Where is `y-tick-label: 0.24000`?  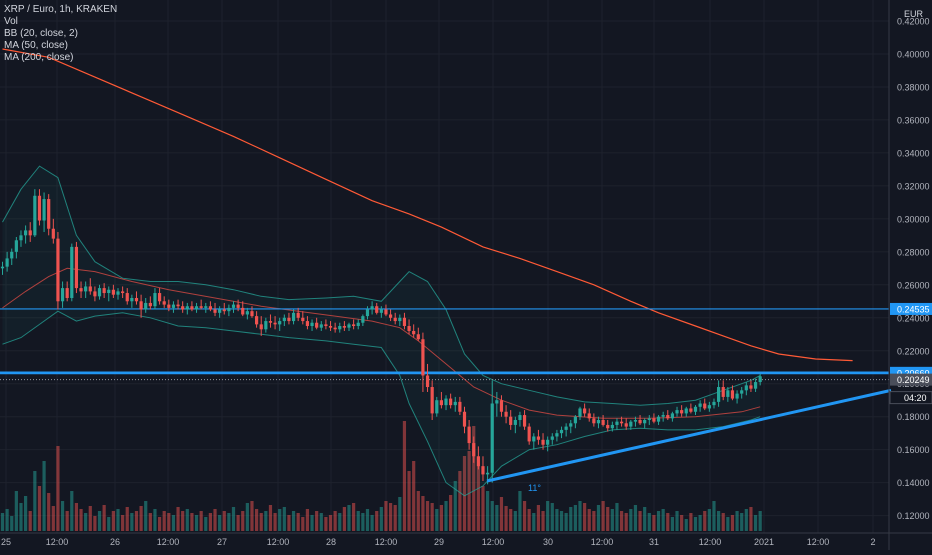 y-tick-label: 0.24000 is located at coordinates (913, 318).